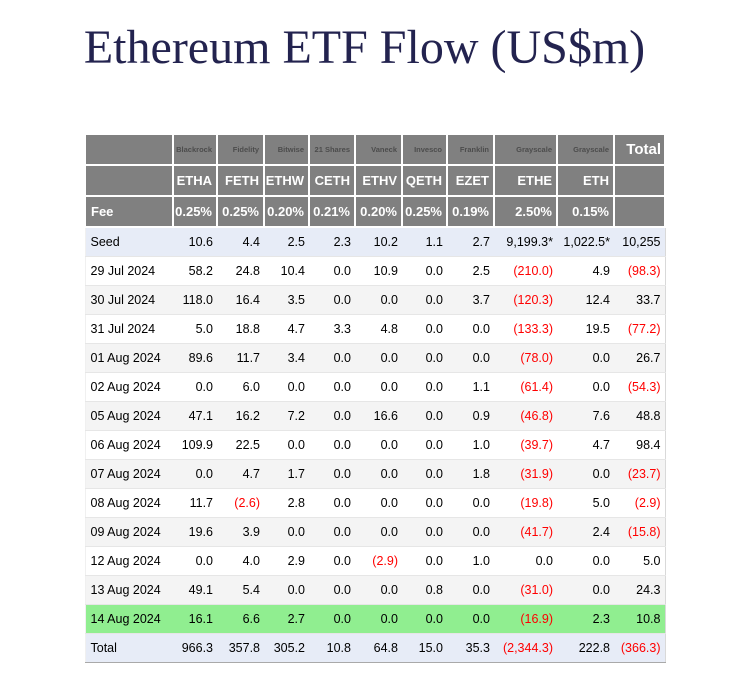 The height and width of the screenshot is (699, 729). What do you see at coordinates (525, 242) in the screenshot?
I see `value-cell: 9,199.3*` at bounding box center [525, 242].